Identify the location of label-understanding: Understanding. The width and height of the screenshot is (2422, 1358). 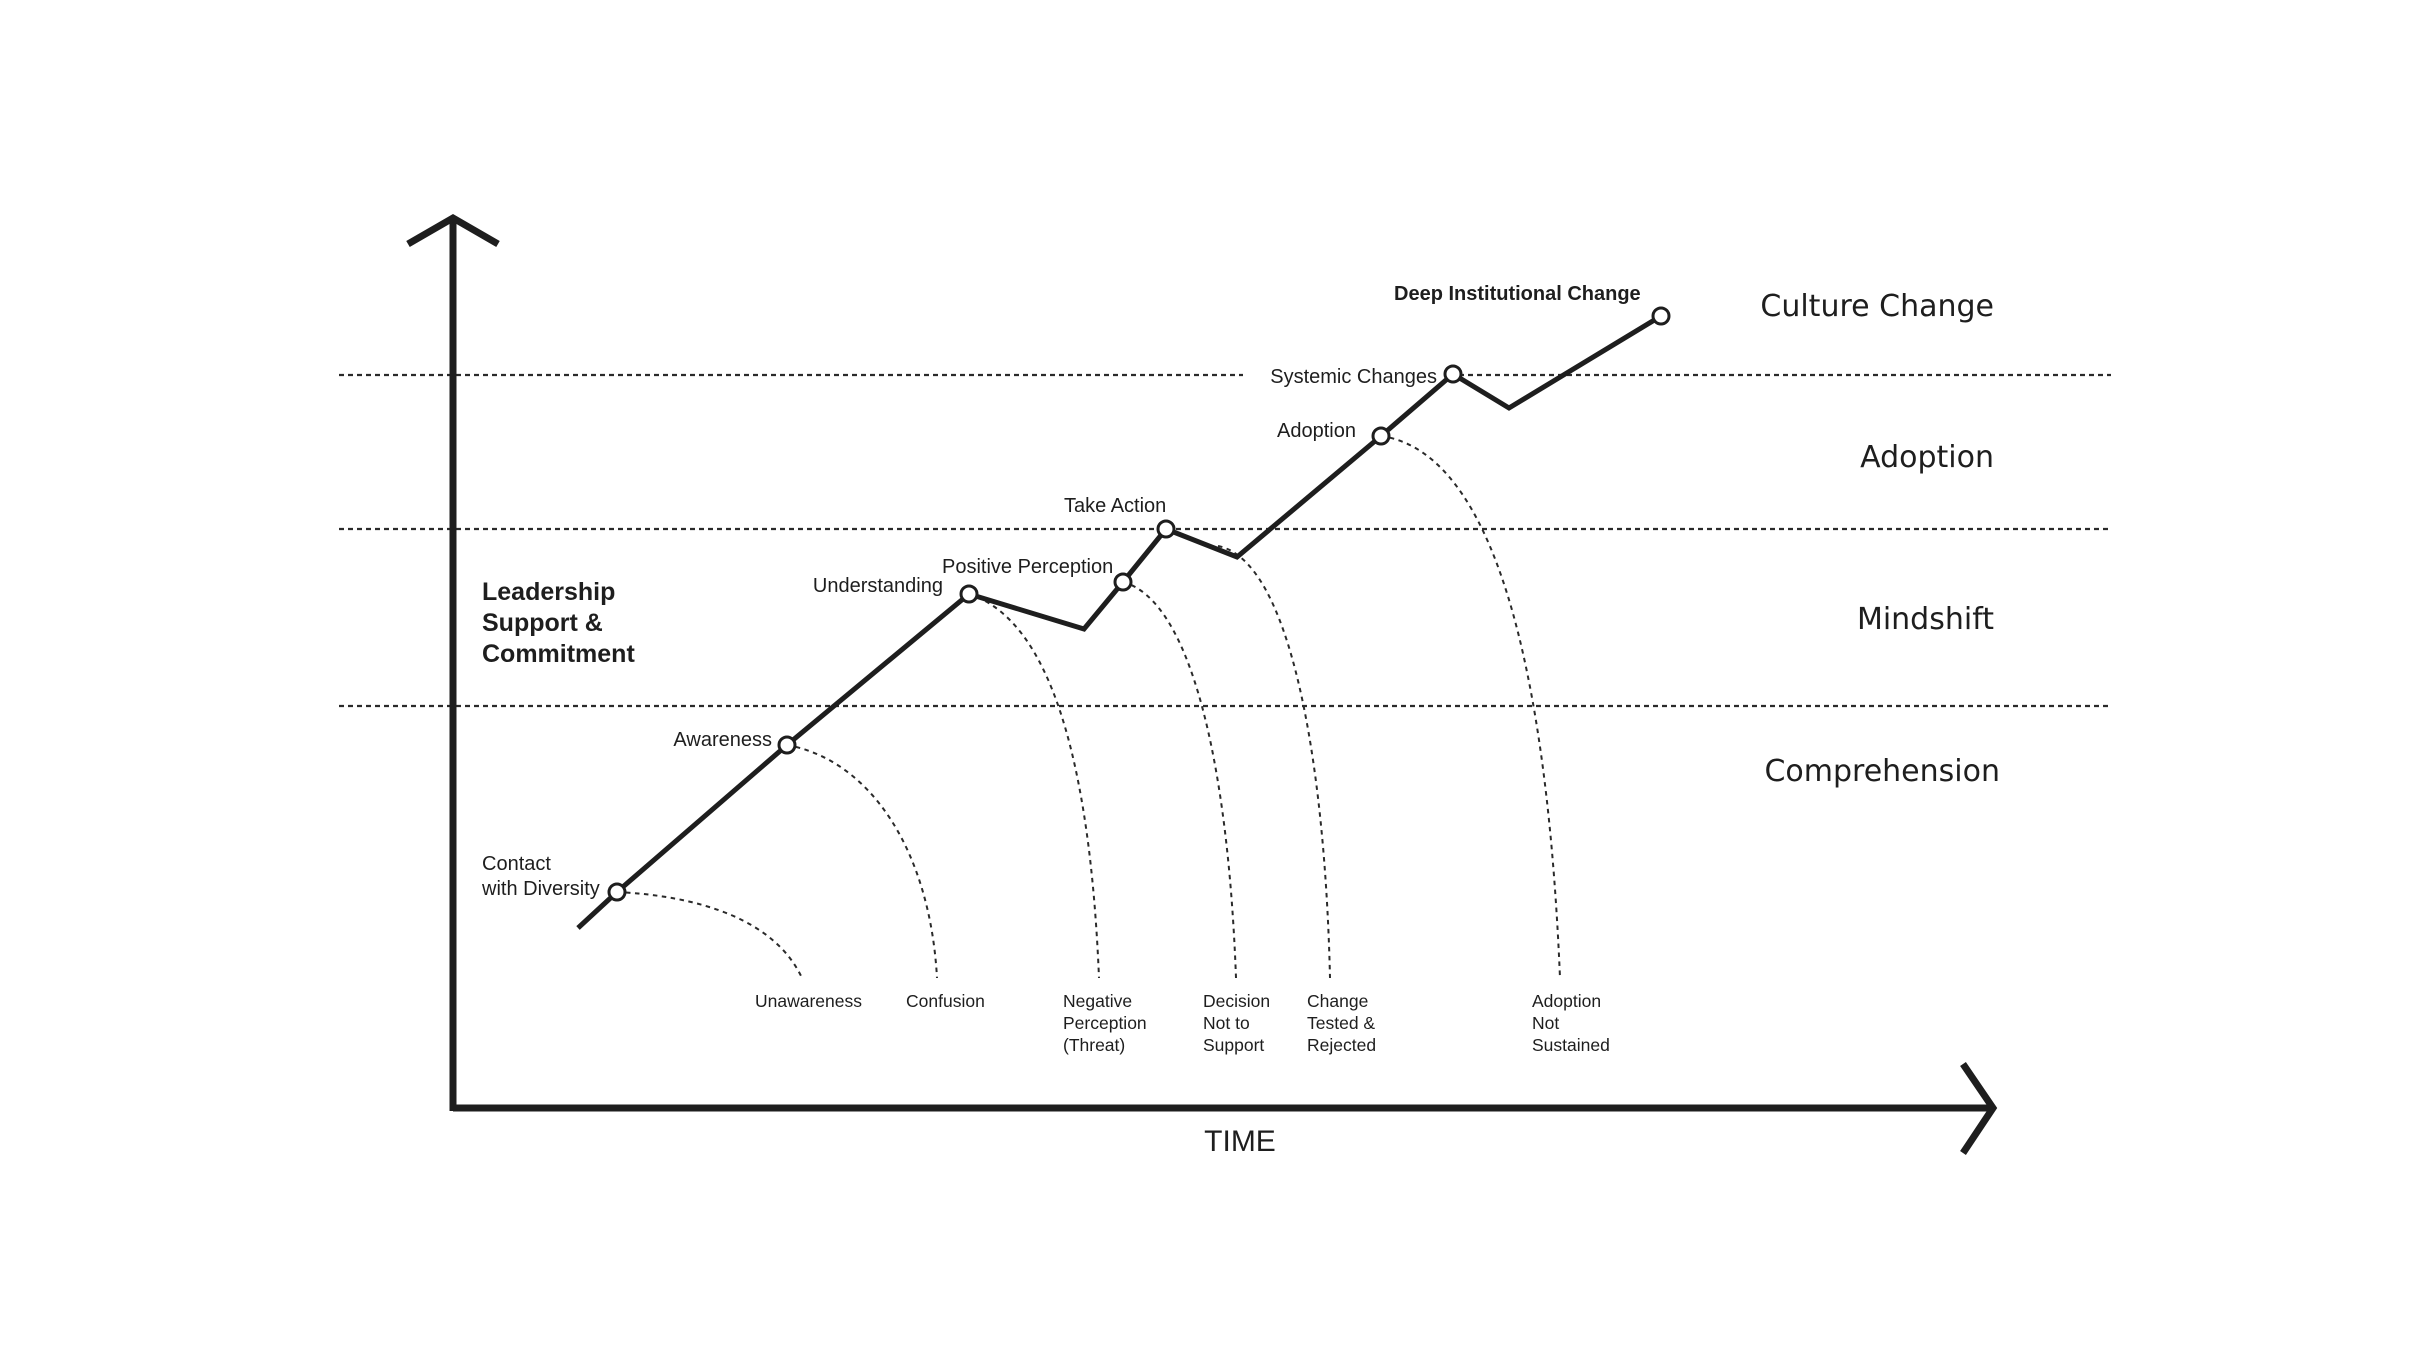
(878, 586).